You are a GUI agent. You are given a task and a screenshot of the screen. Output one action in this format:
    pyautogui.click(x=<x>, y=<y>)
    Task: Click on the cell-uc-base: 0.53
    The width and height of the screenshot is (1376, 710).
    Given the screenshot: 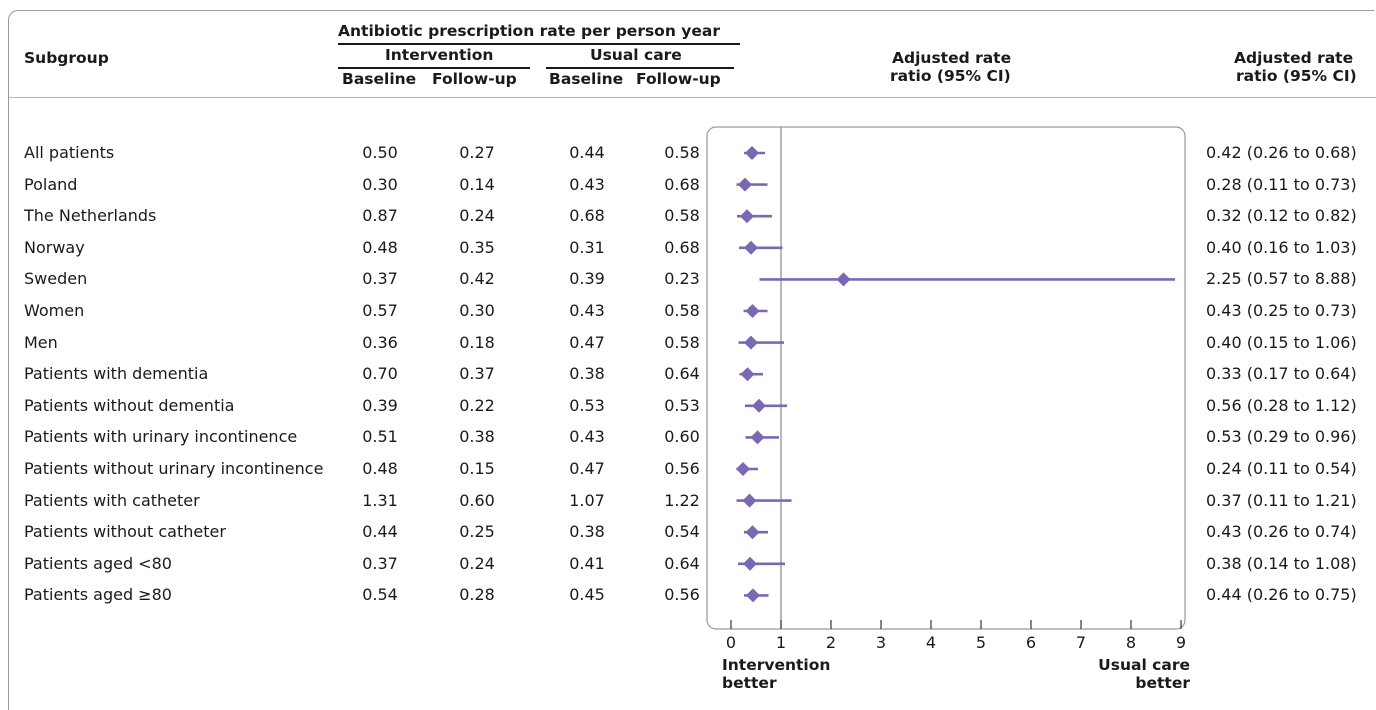 What is the action you would take?
    pyautogui.click(x=587, y=405)
    